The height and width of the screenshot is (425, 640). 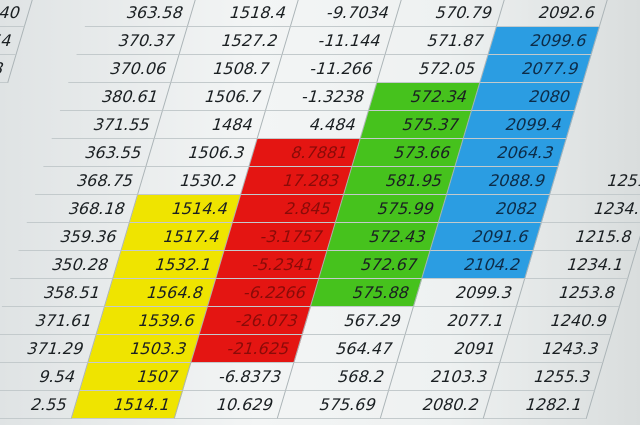 What do you see at coordinates (441, 41) in the screenshot?
I see `cell: 571.87` at bounding box center [441, 41].